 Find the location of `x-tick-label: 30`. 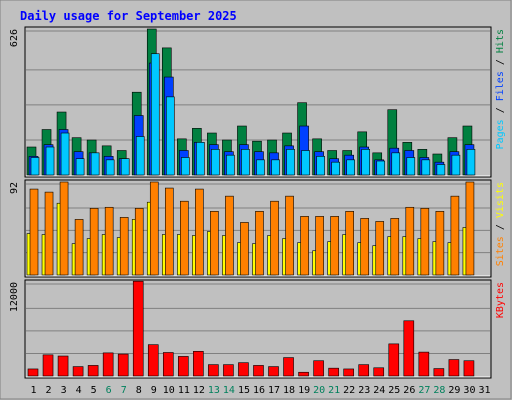

x-tick-label: 30 is located at coordinates (469, 390).